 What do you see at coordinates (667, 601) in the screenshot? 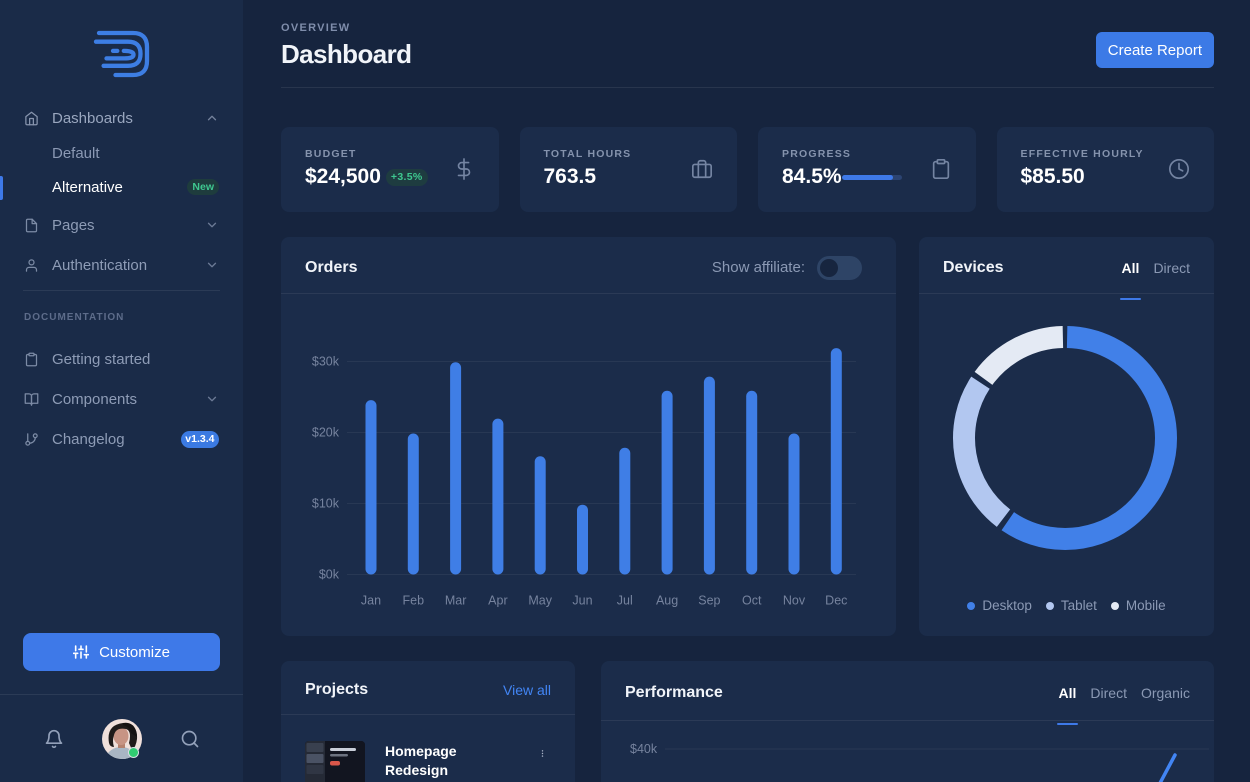
I see `svg-text: Aug` at bounding box center [667, 601].